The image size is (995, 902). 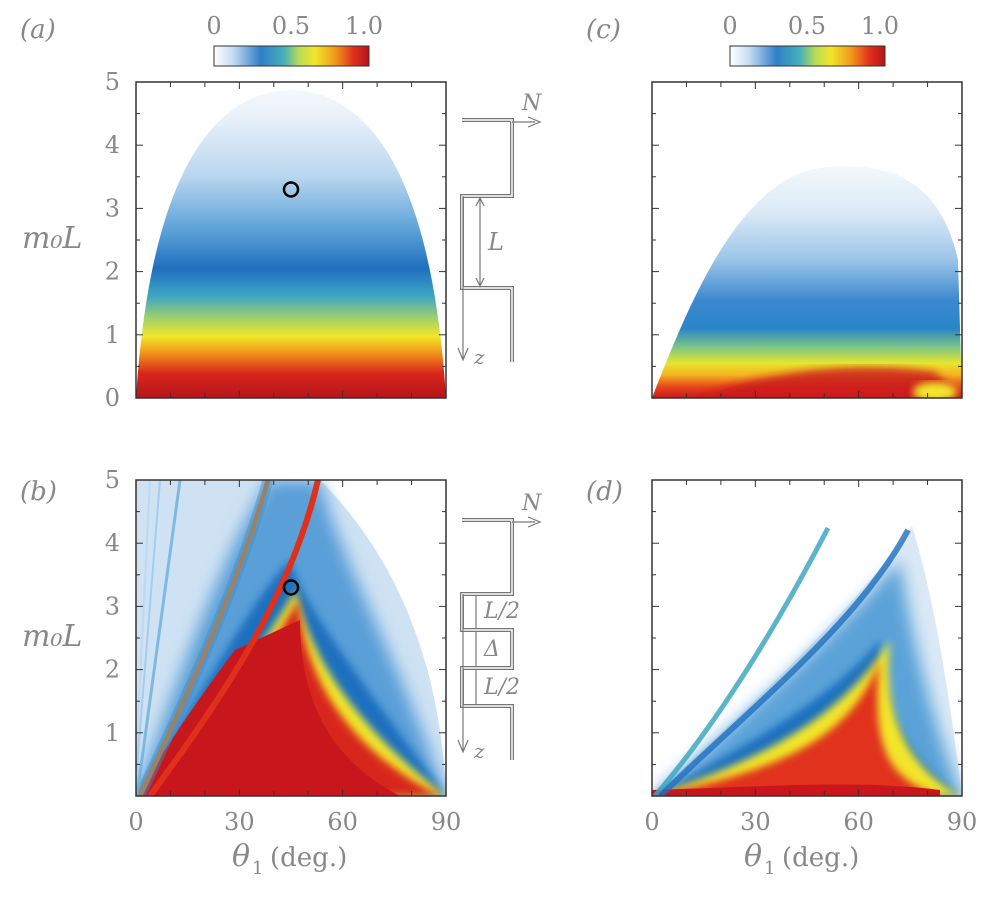 I want to click on marker-b, so click(x=291, y=587).